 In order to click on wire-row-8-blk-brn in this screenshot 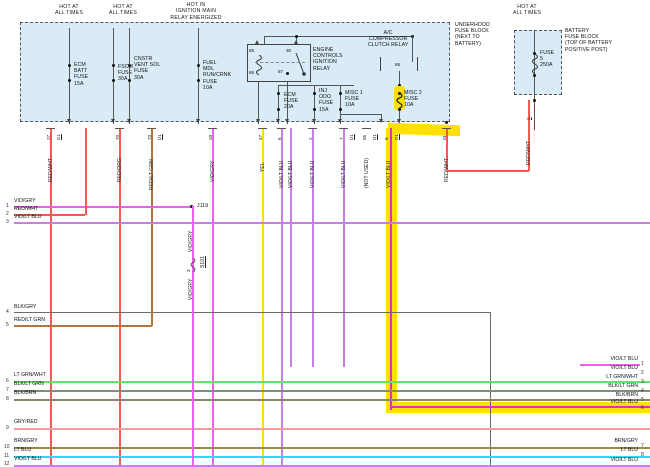, I will do `click(332, 400)`.